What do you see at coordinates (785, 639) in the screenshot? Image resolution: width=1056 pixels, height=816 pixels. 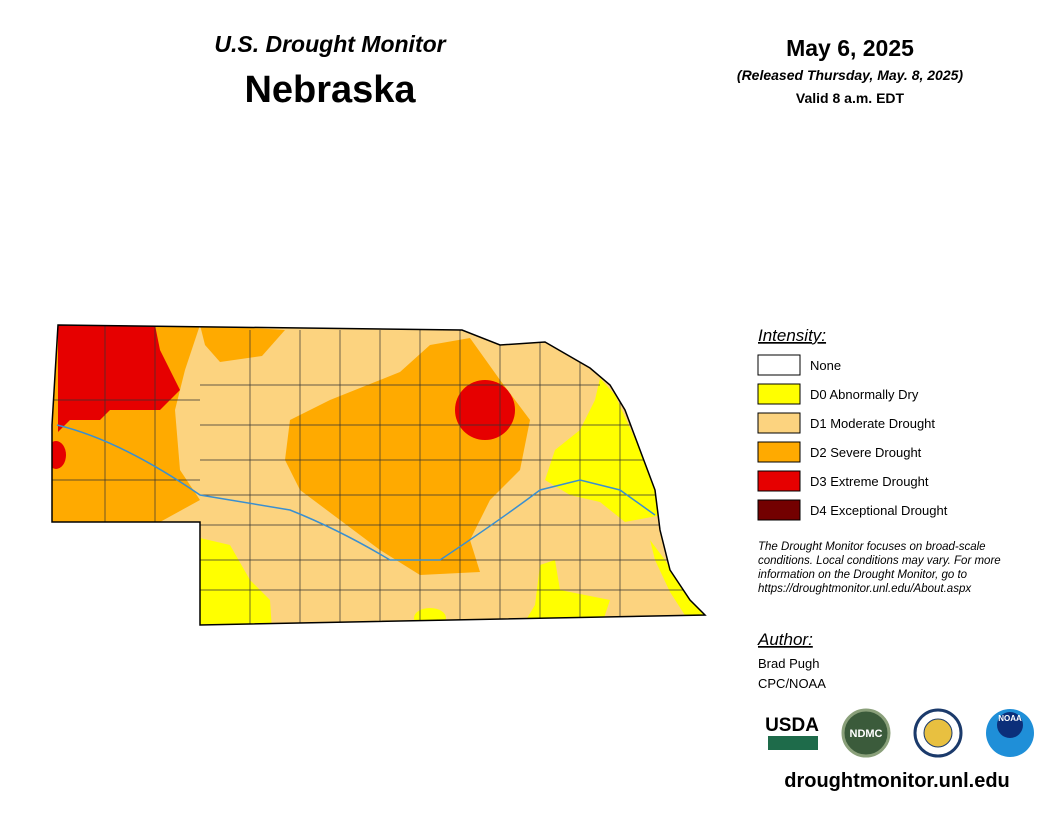 I see `author-title: Author:` at bounding box center [785, 639].